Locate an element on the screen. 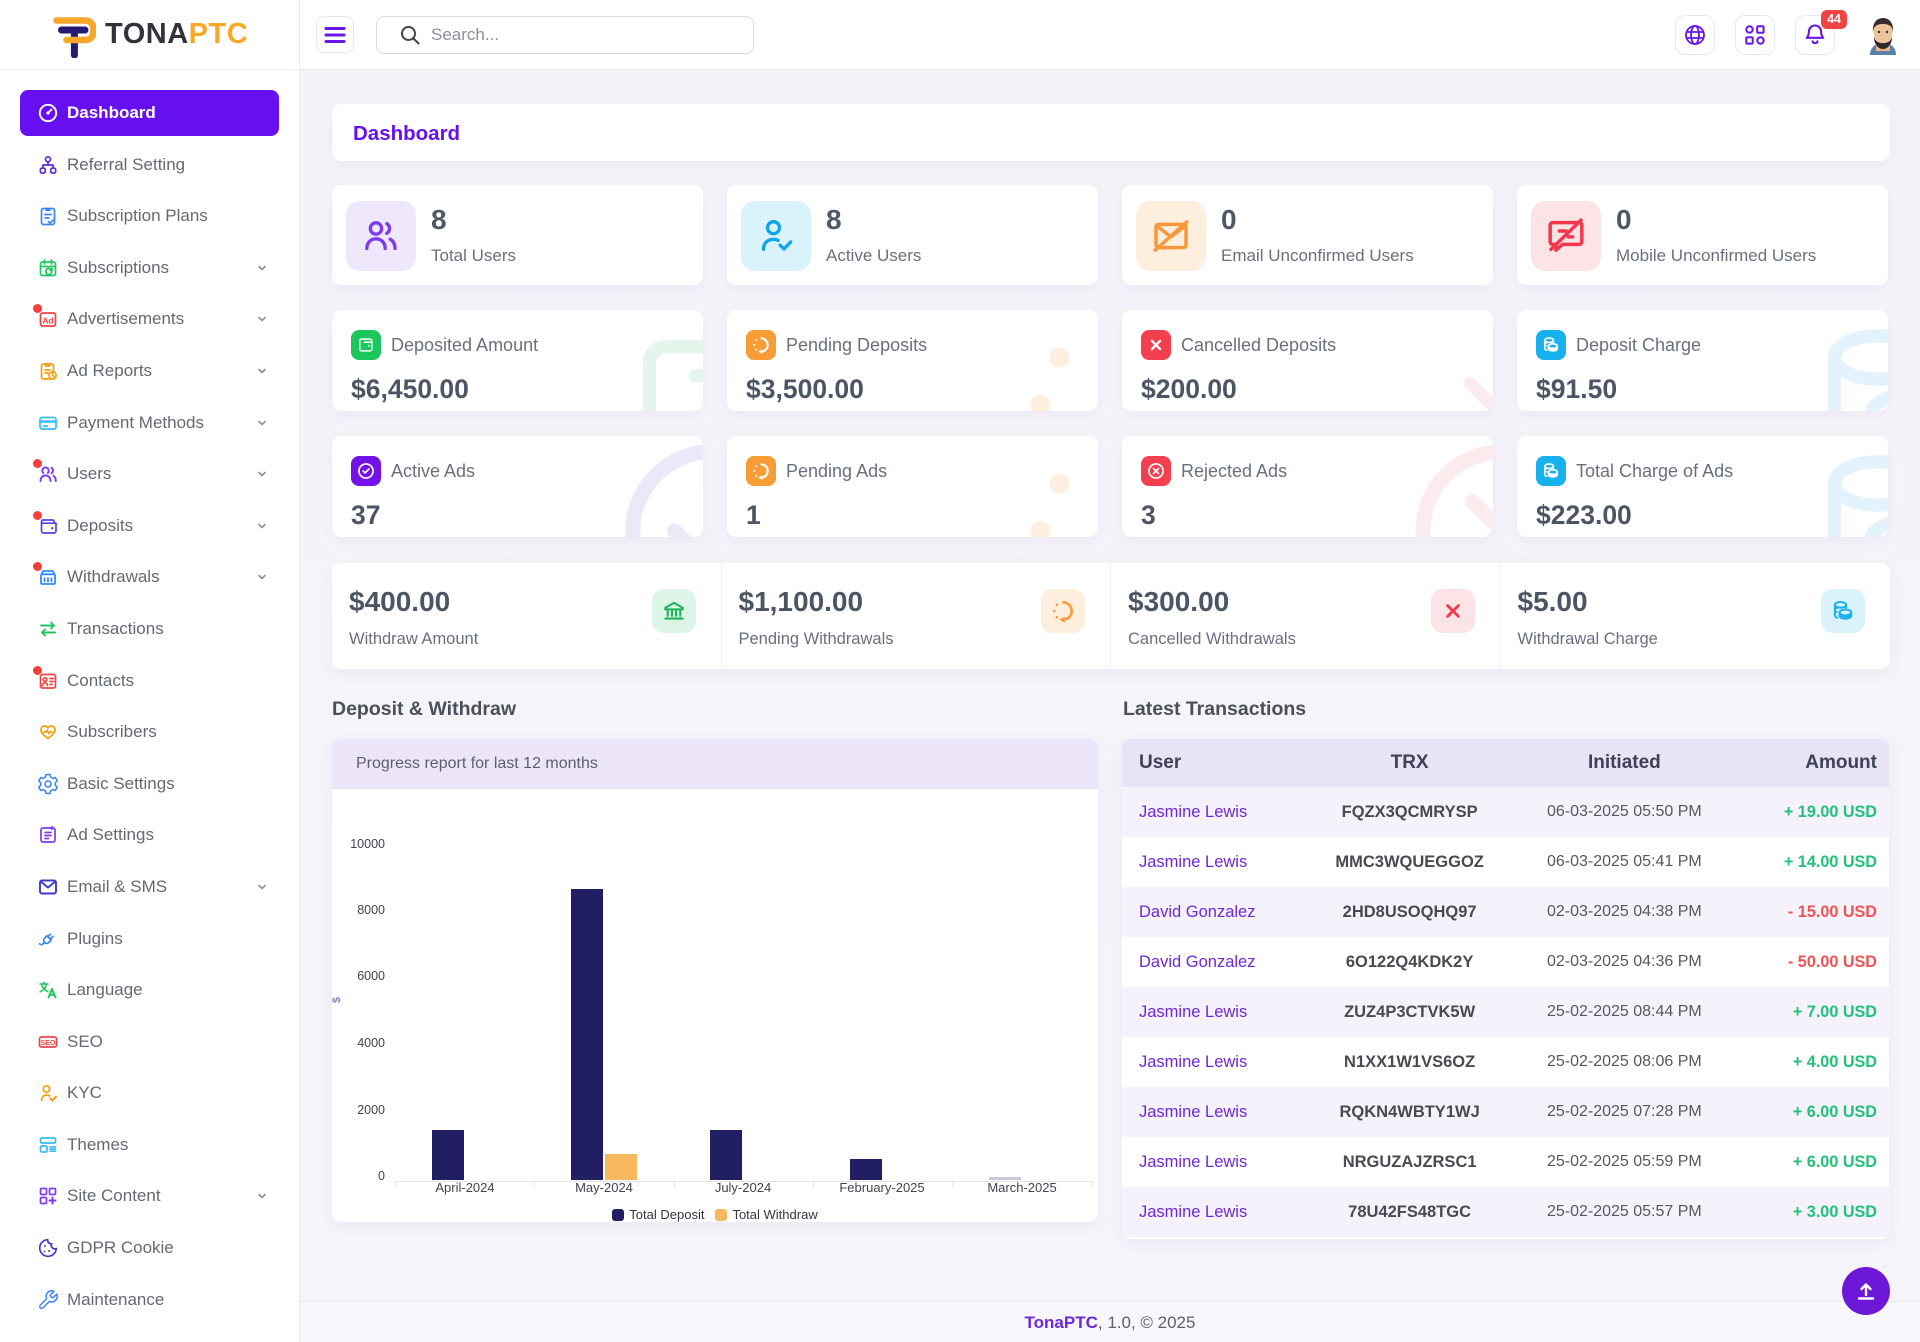 The image size is (1920, 1342). svg-text: SEO is located at coordinates (48, 1043).